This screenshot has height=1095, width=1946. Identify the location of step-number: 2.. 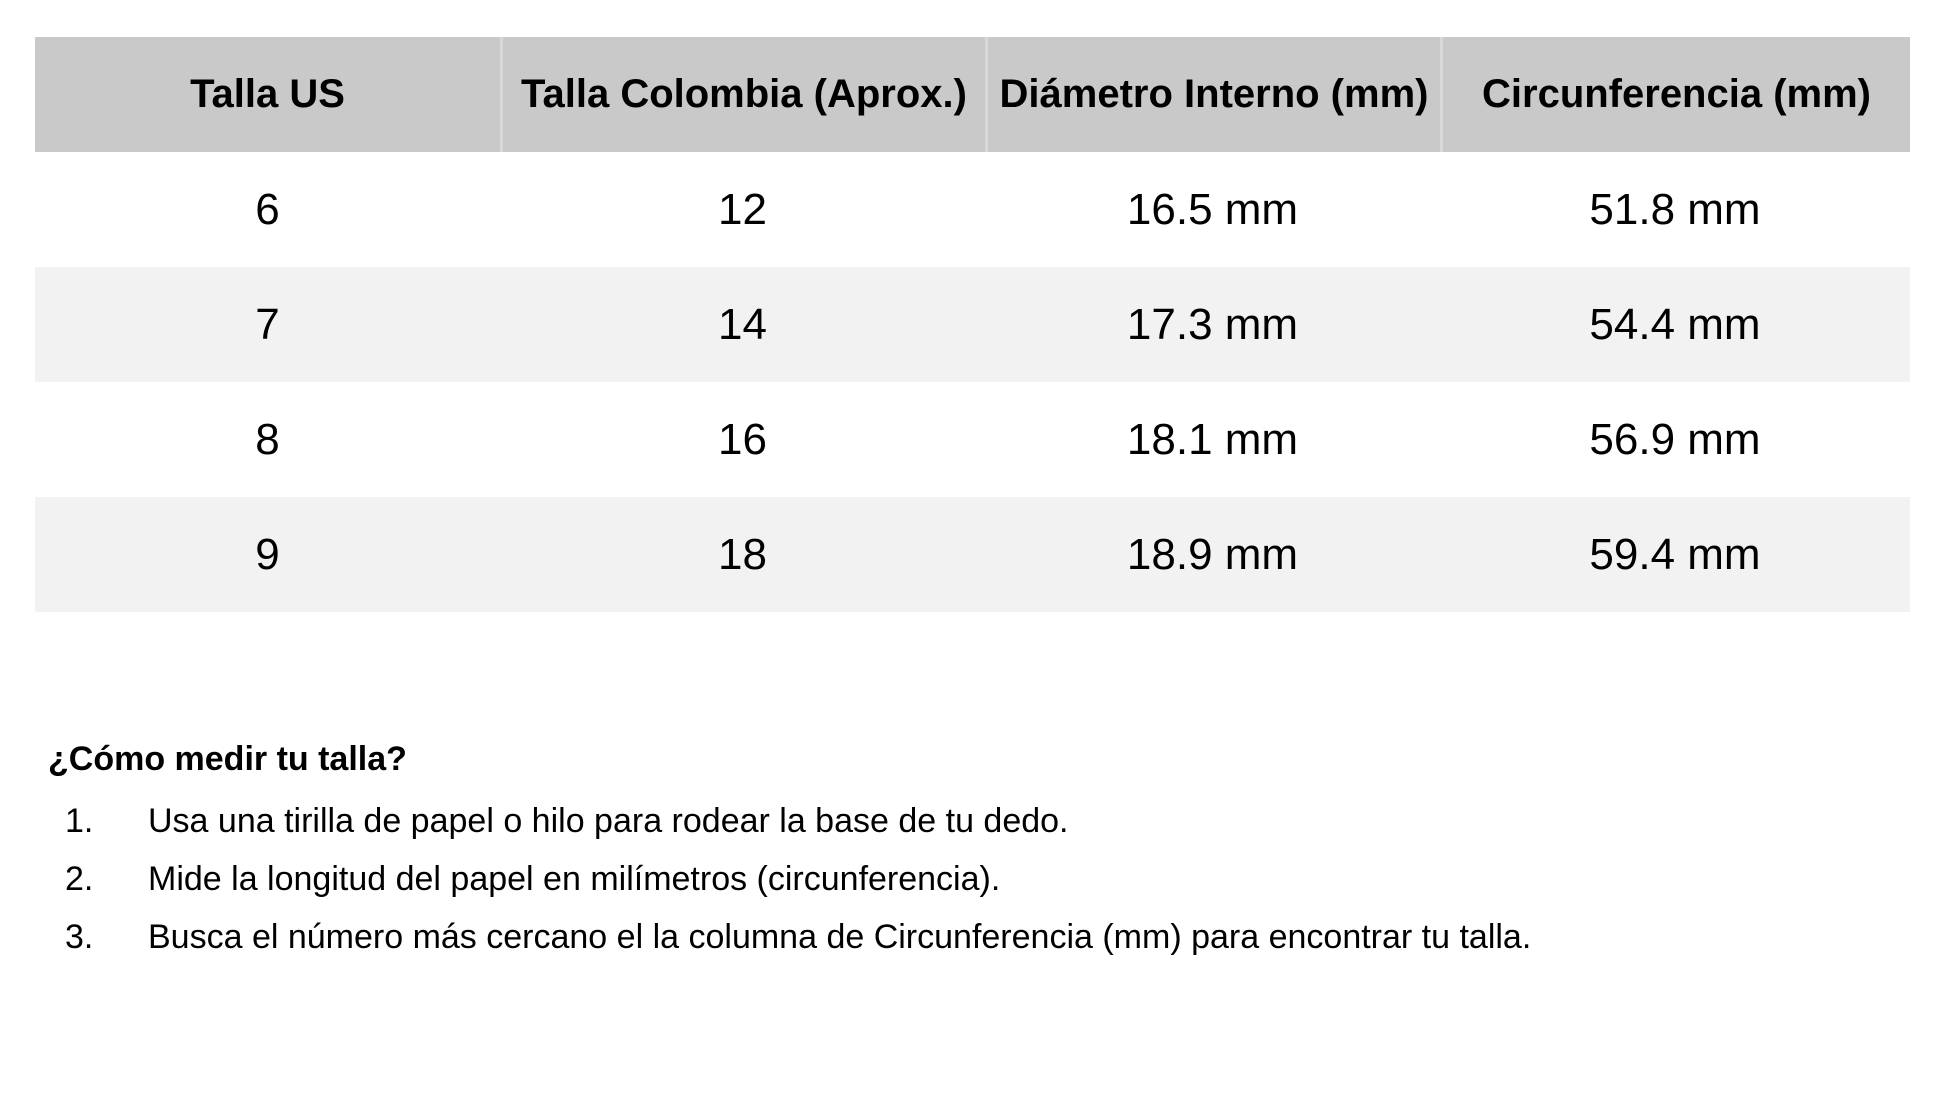
(79, 879).